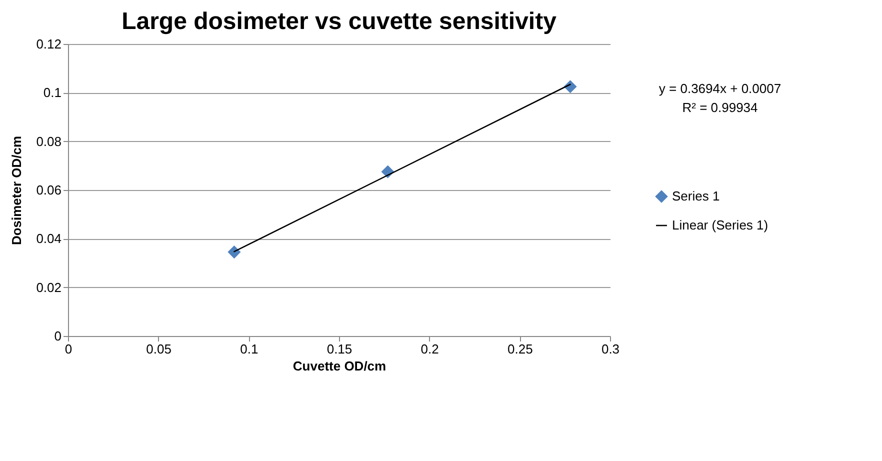  What do you see at coordinates (696, 196) in the screenshot?
I see `legend-label: Series 1` at bounding box center [696, 196].